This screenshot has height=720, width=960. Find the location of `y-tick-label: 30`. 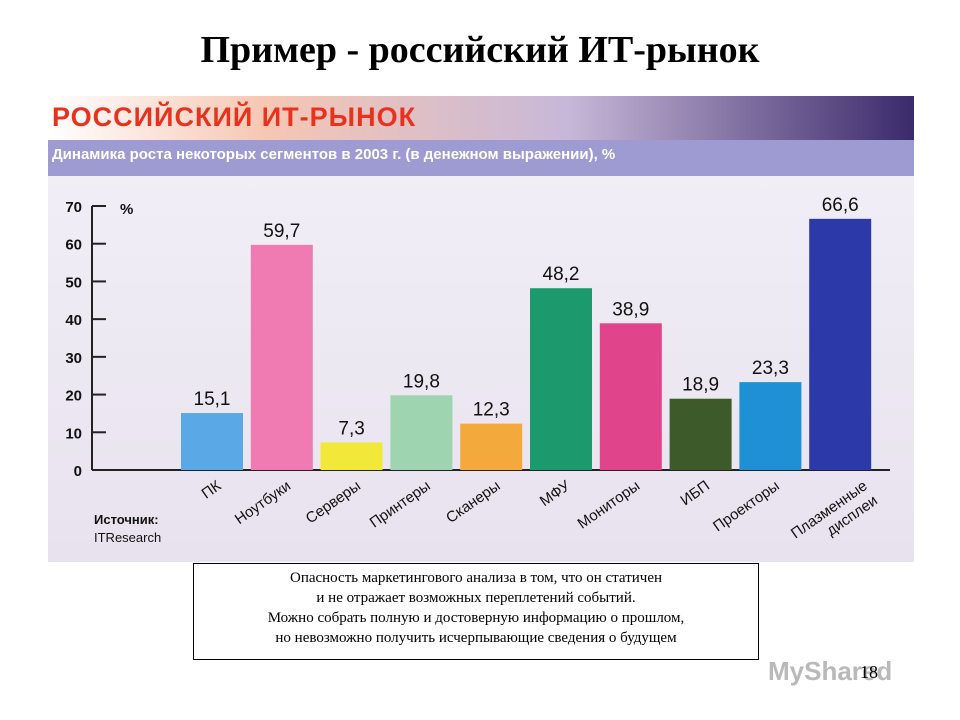

y-tick-label: 30 is located at coordinates (73, 358).